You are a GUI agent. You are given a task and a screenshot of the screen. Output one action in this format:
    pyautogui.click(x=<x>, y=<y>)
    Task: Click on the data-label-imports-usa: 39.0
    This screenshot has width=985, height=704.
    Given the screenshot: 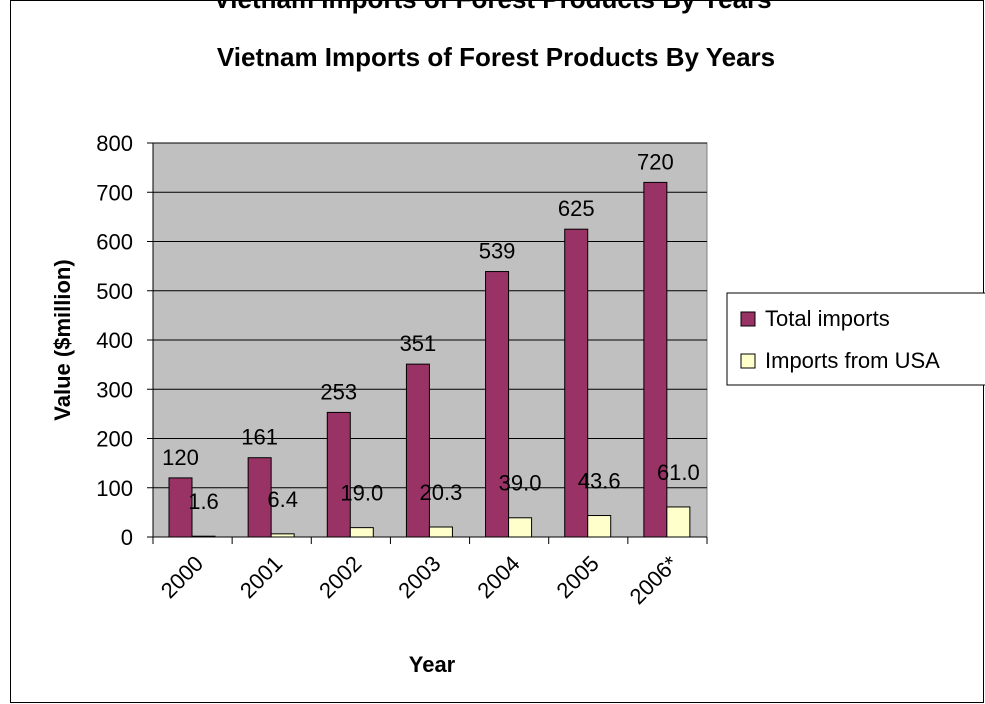 What is the action you would take?
    pyautogui.click(x=520, y=483)
    